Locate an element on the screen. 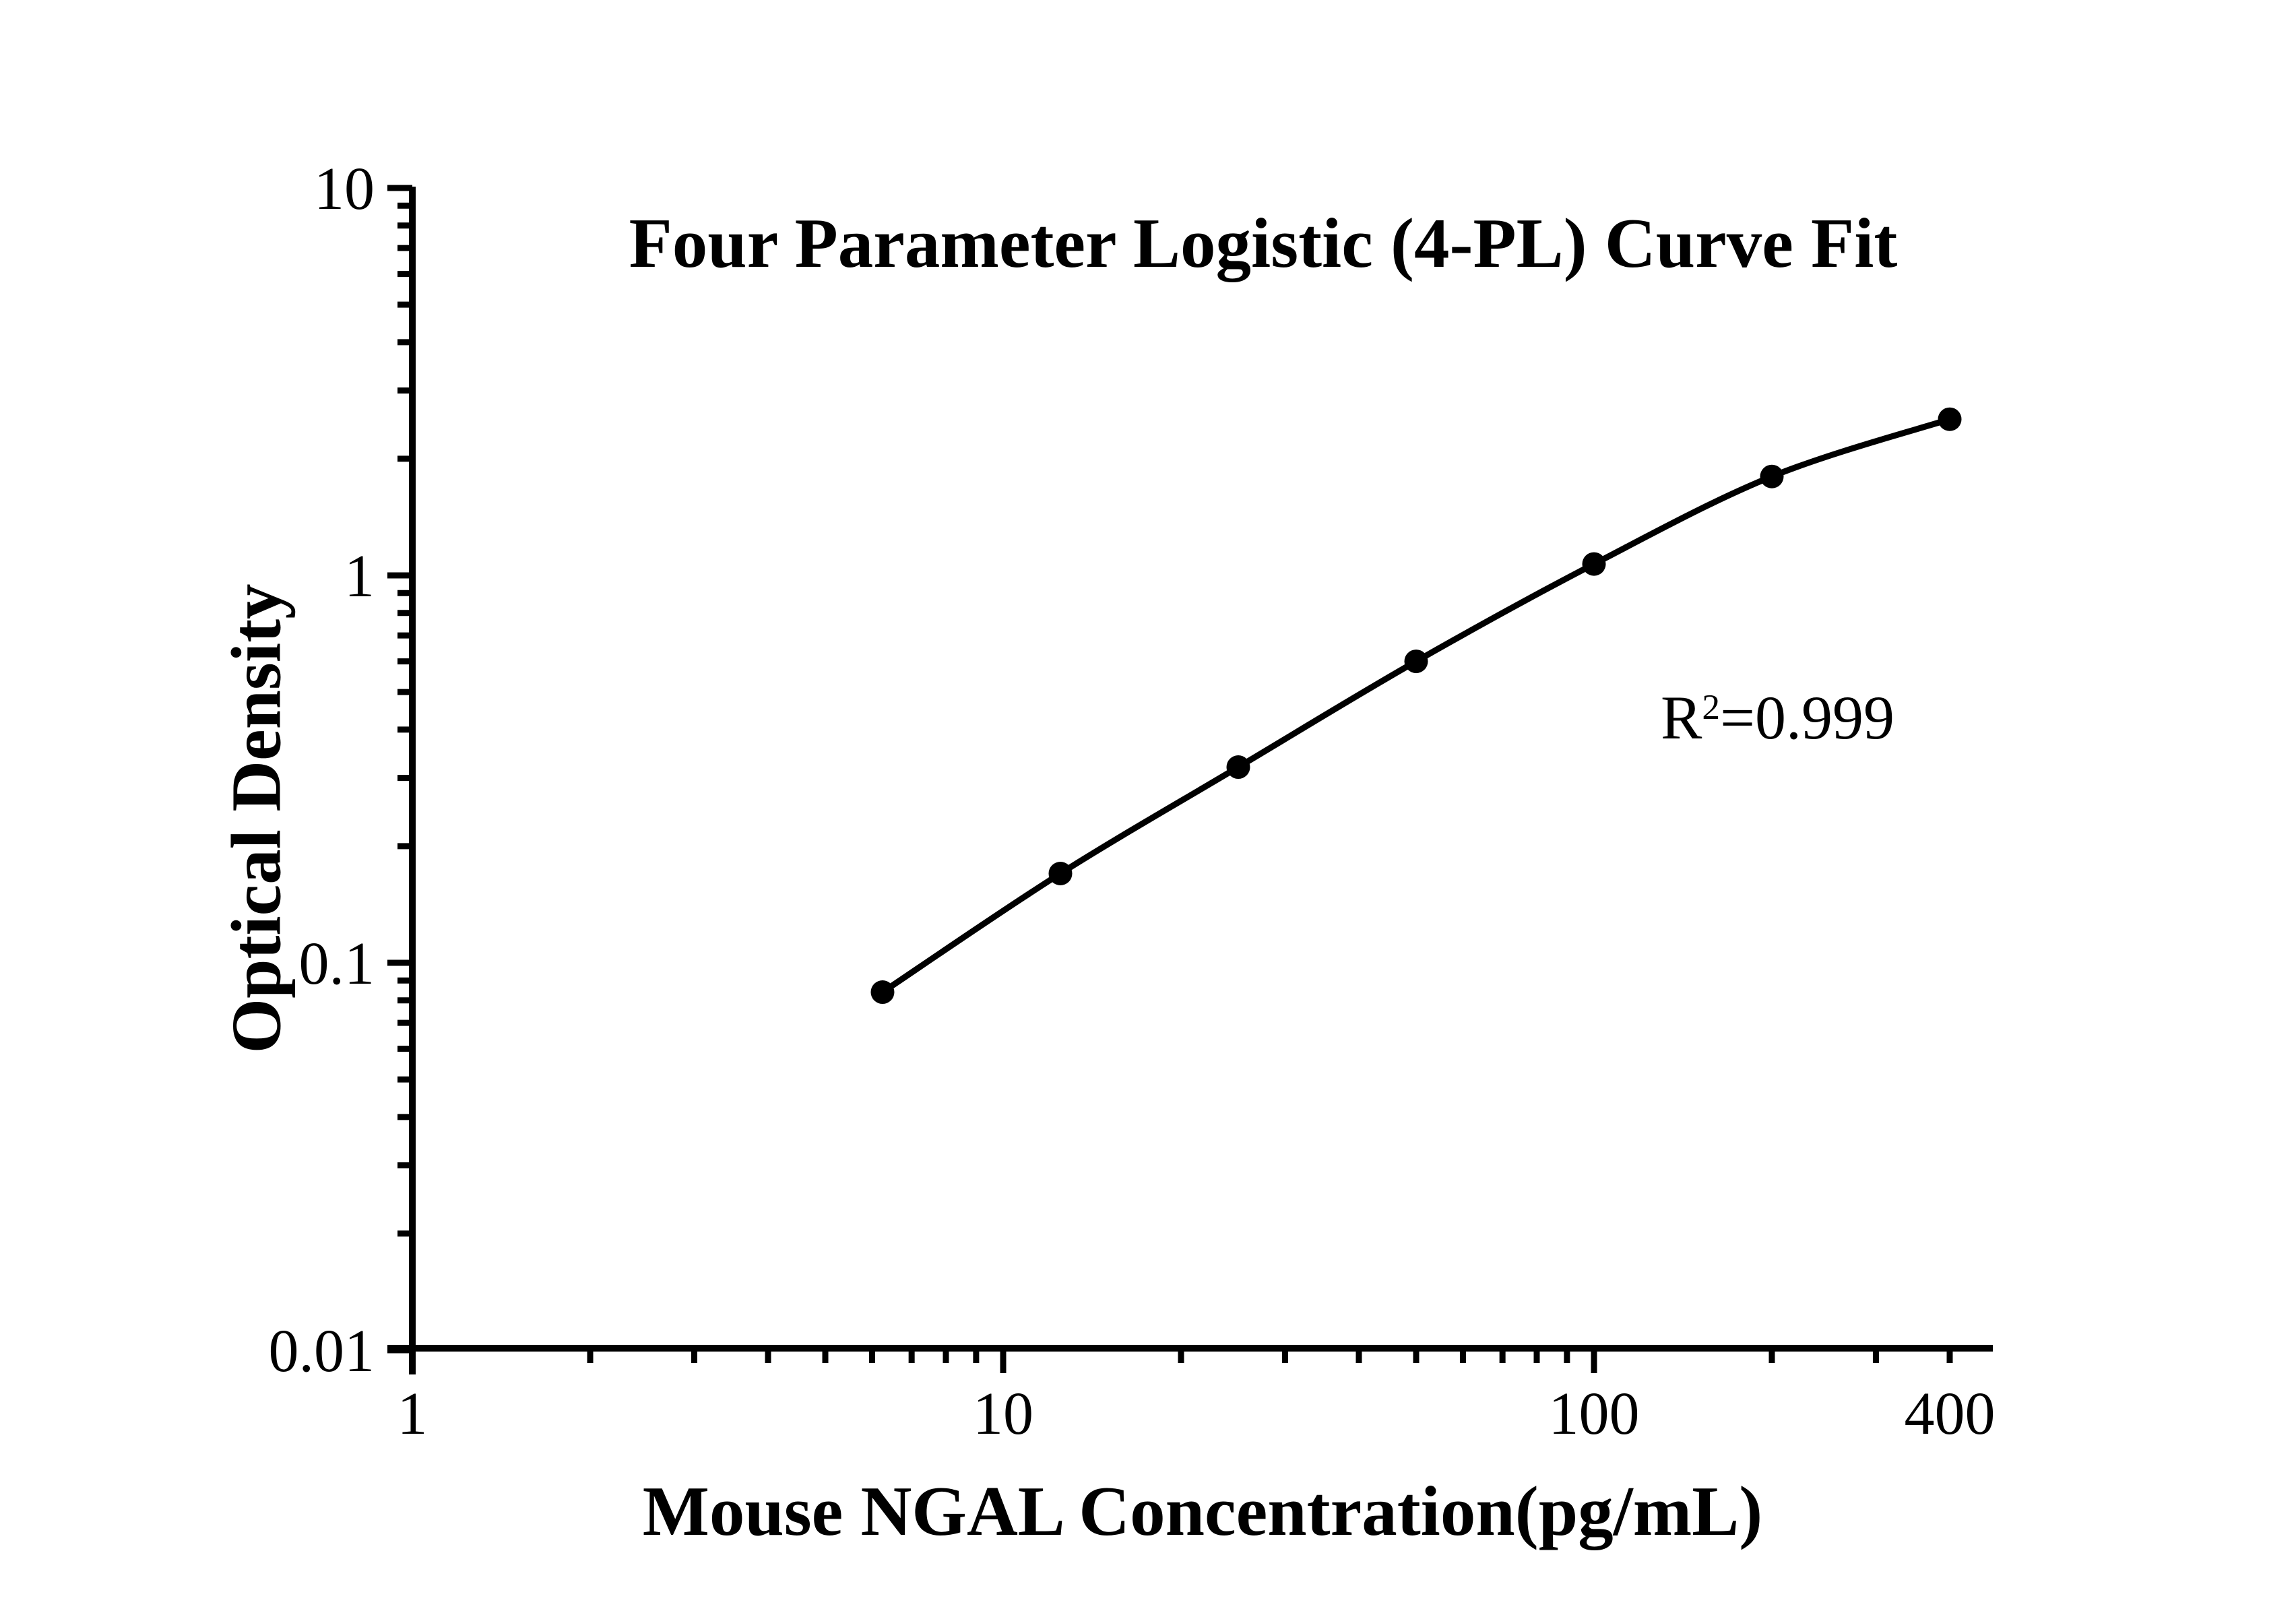 The height and width of the screenshot is (1615, 2296). chart-title: Four Parameter Logistic (4-PL) Curve Fit is located at coordinates (1263, 242).